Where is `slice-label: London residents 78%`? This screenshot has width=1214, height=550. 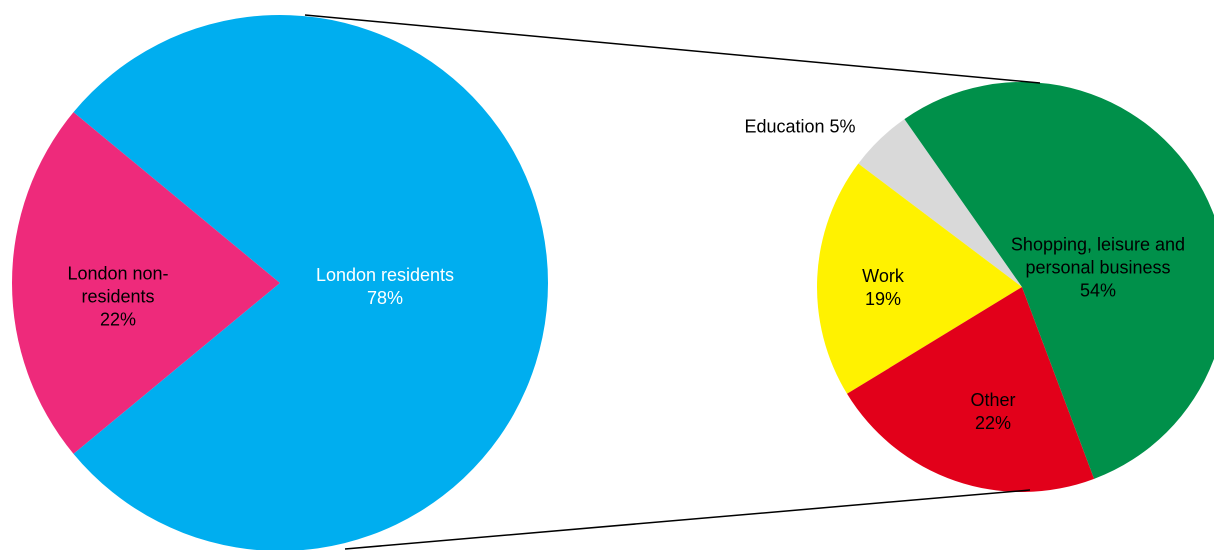
slice-label: London residents 78% is located at coordinates (385, 287).